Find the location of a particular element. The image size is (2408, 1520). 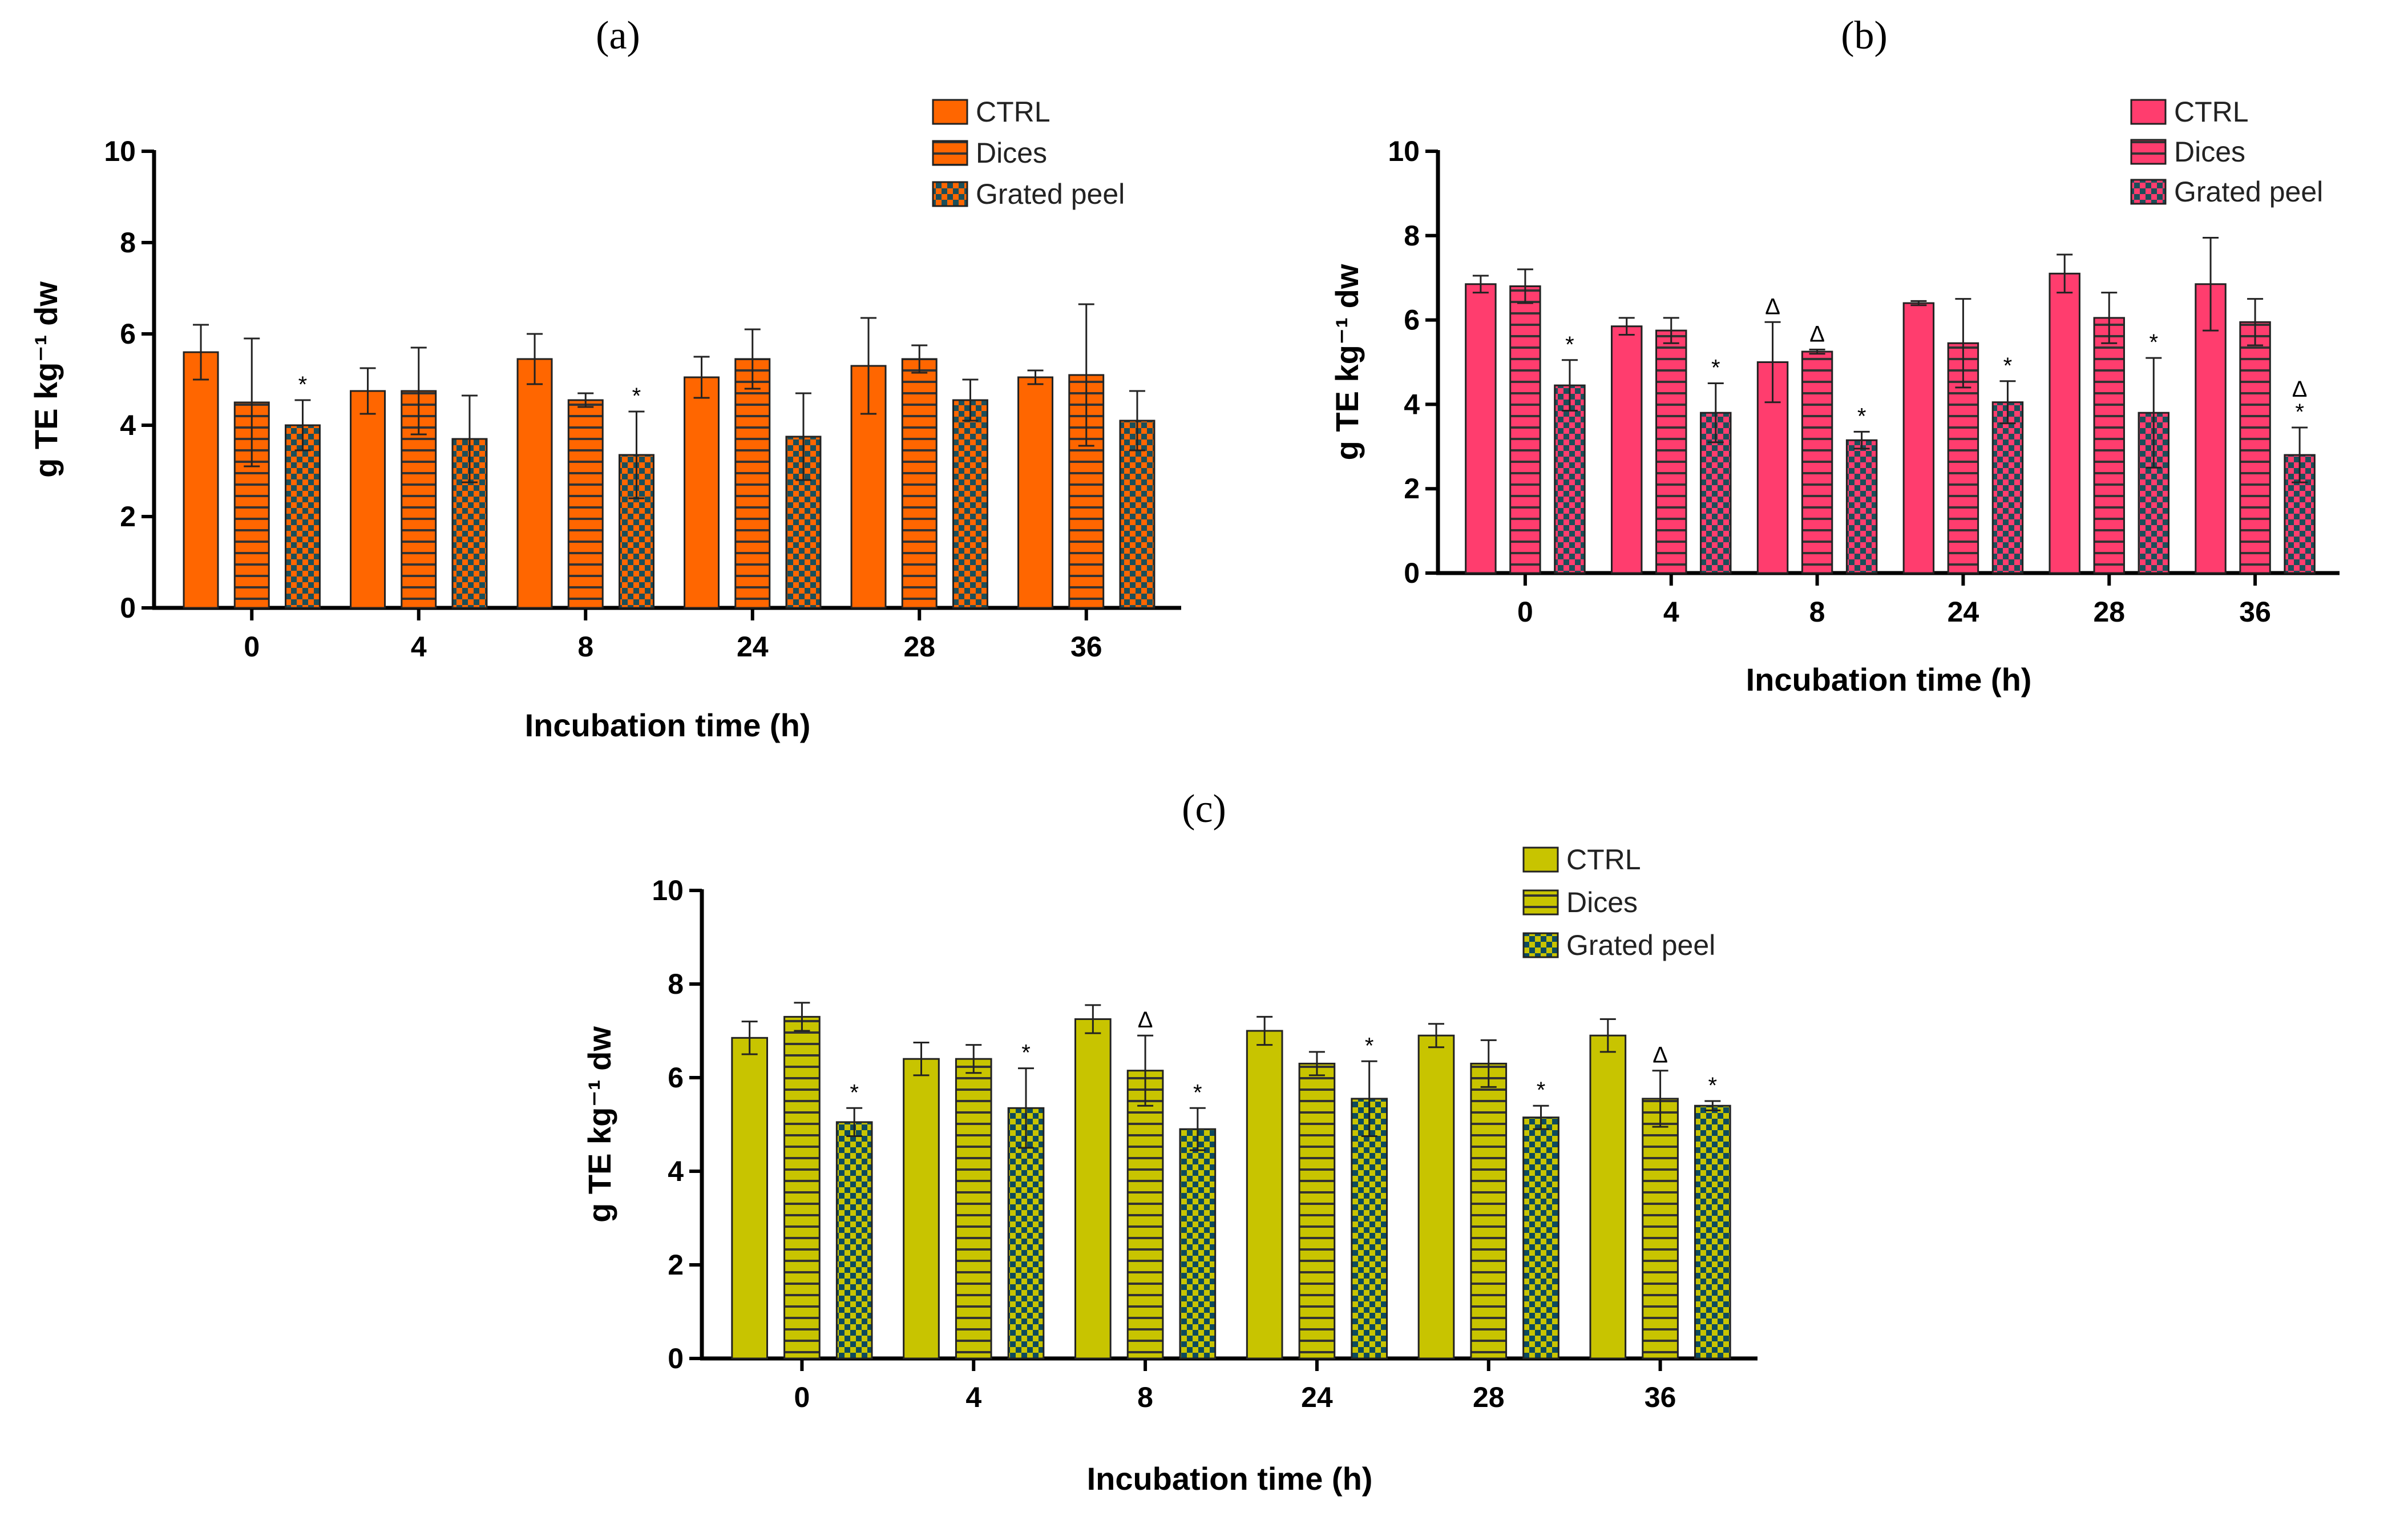

panel-label: (c) is located at coordinates (1204, 809).